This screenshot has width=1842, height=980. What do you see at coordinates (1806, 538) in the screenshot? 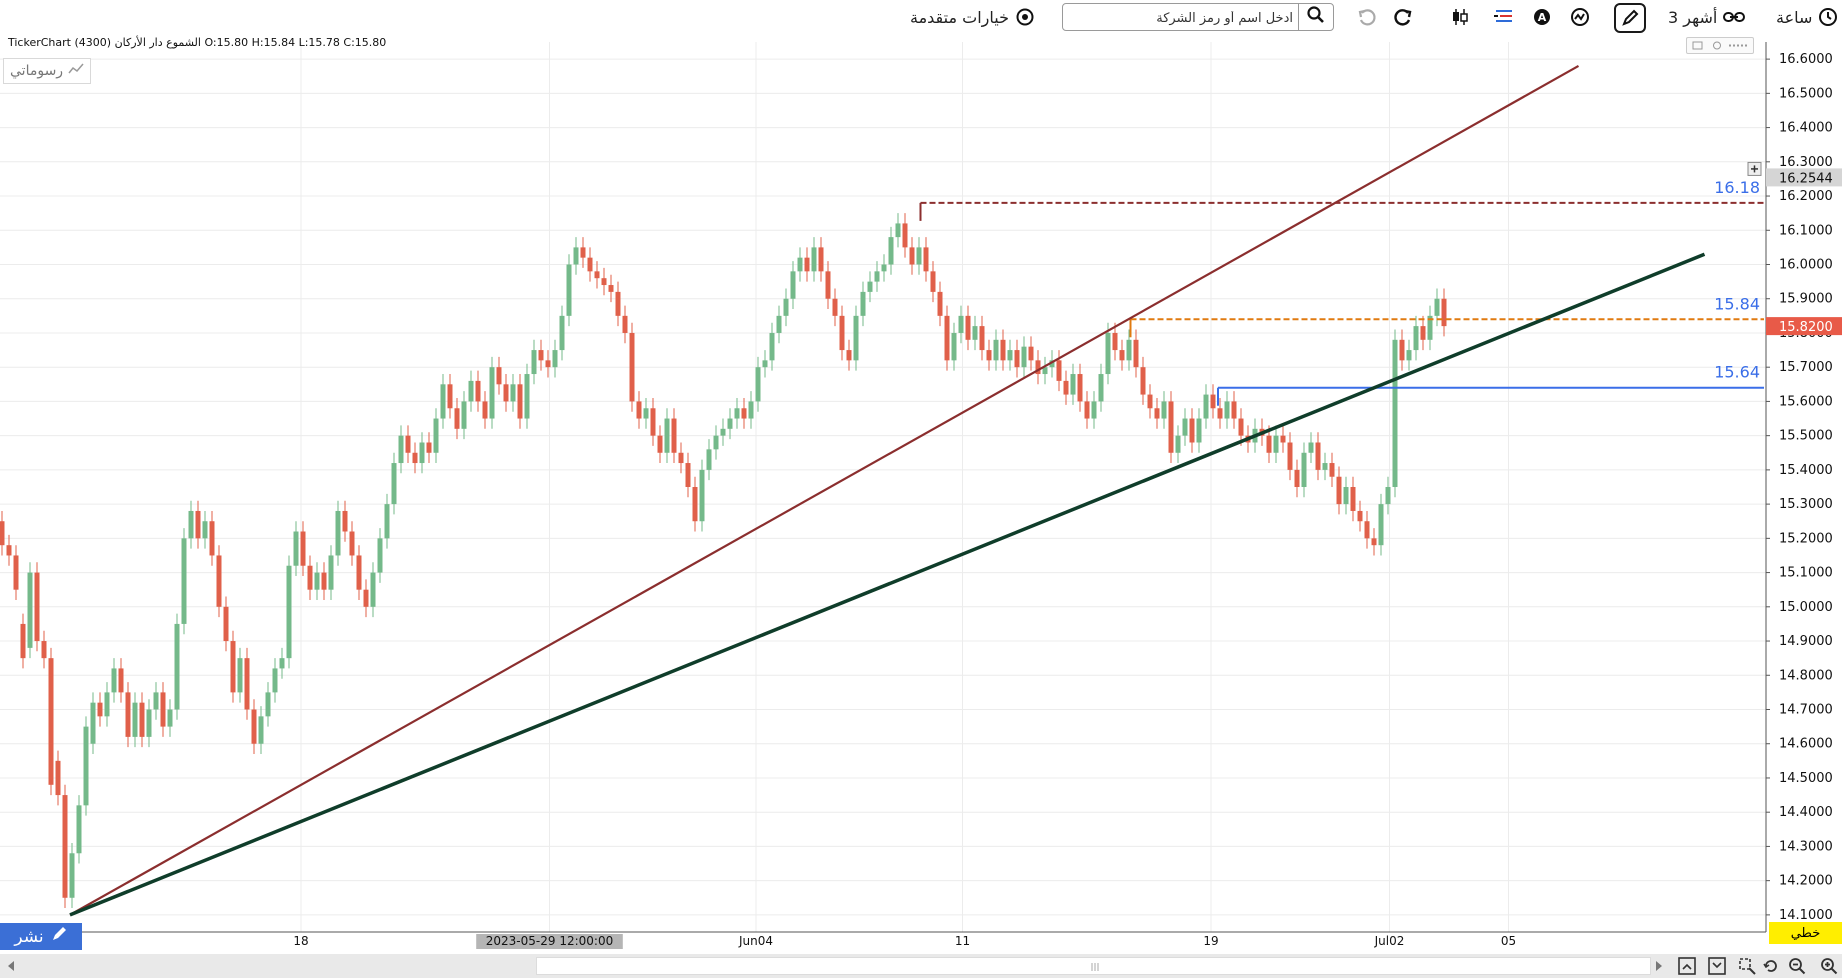
I see `y-tick-label: 15.2000` at bounding box center [1806, 538].